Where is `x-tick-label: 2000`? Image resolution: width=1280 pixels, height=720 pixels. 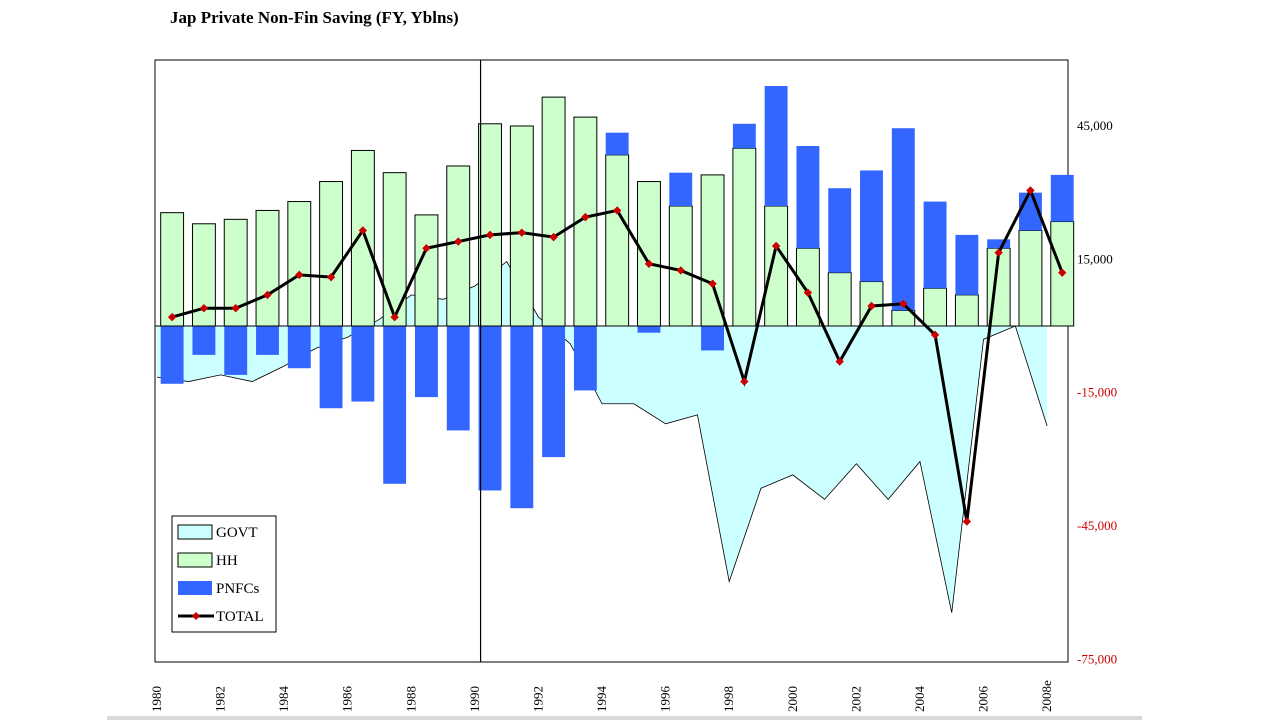
x-tick-label: 2000 is located at coordinates (792, 699).